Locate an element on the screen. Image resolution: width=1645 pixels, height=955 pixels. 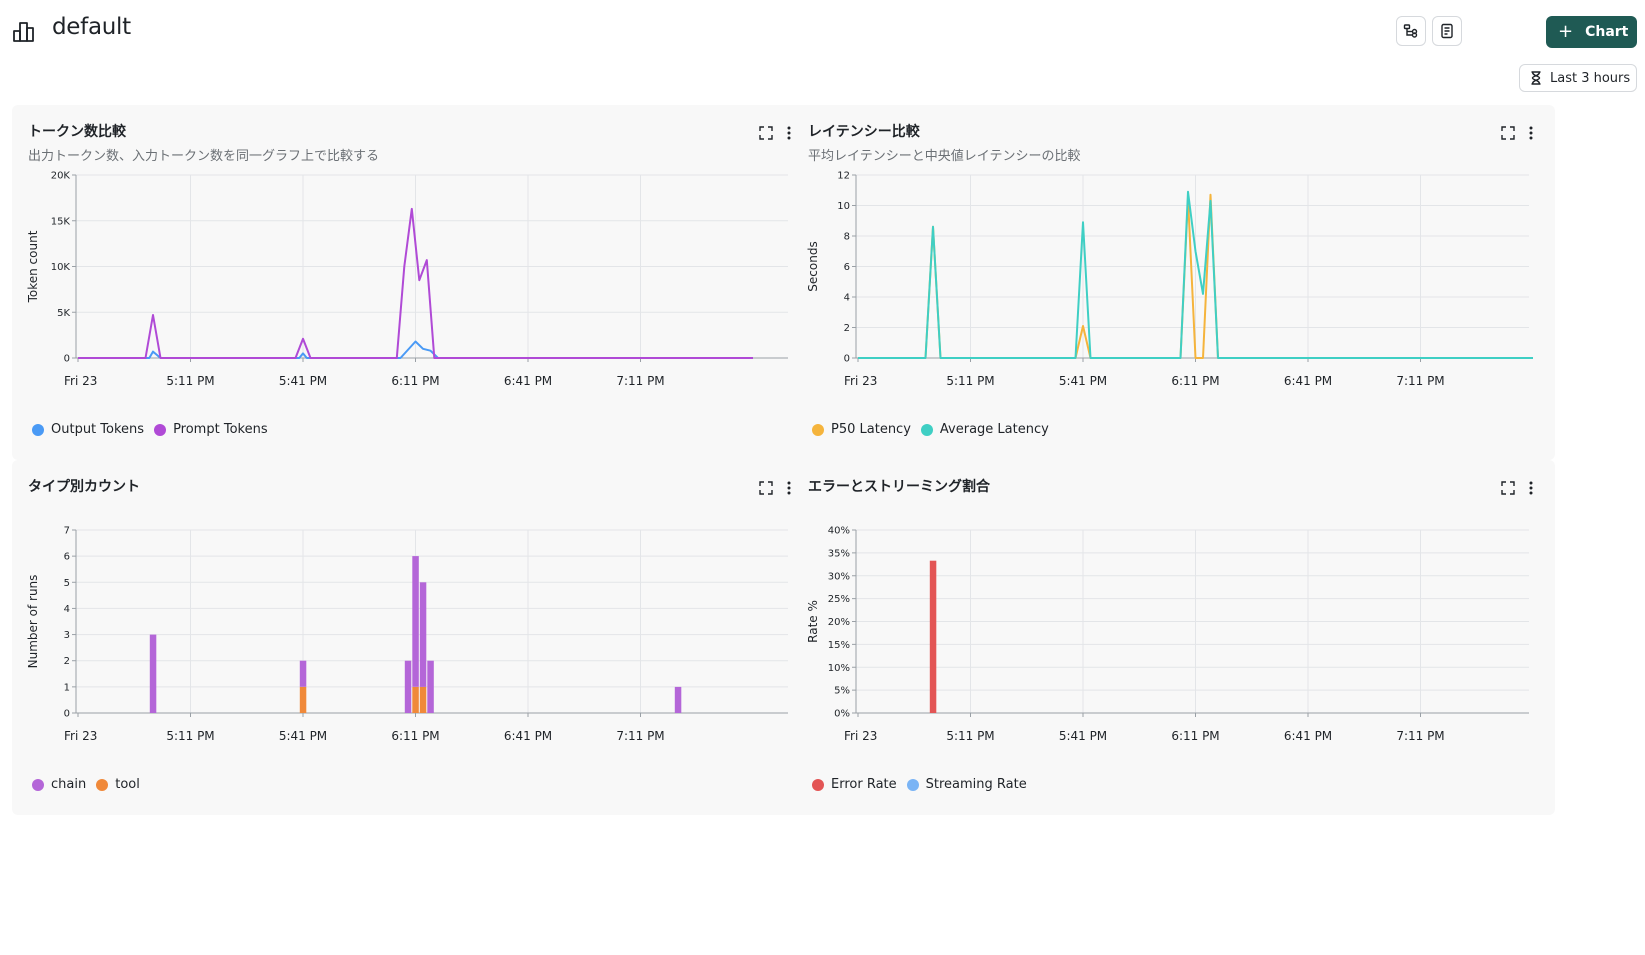
legend-item-error_rate: Error Rate is located at coordinates (854, 784).